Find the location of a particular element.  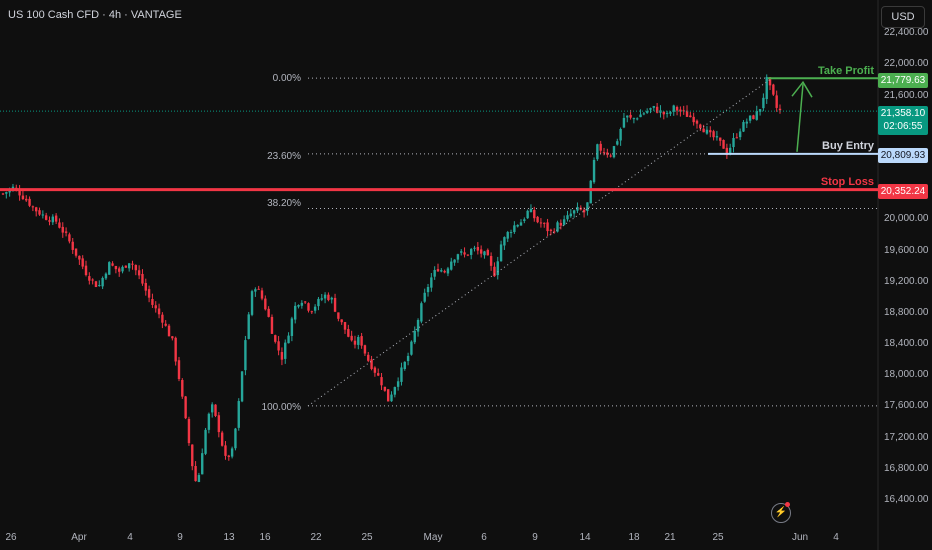

x-tick-label: 26 is located at coordinates (11, 537).